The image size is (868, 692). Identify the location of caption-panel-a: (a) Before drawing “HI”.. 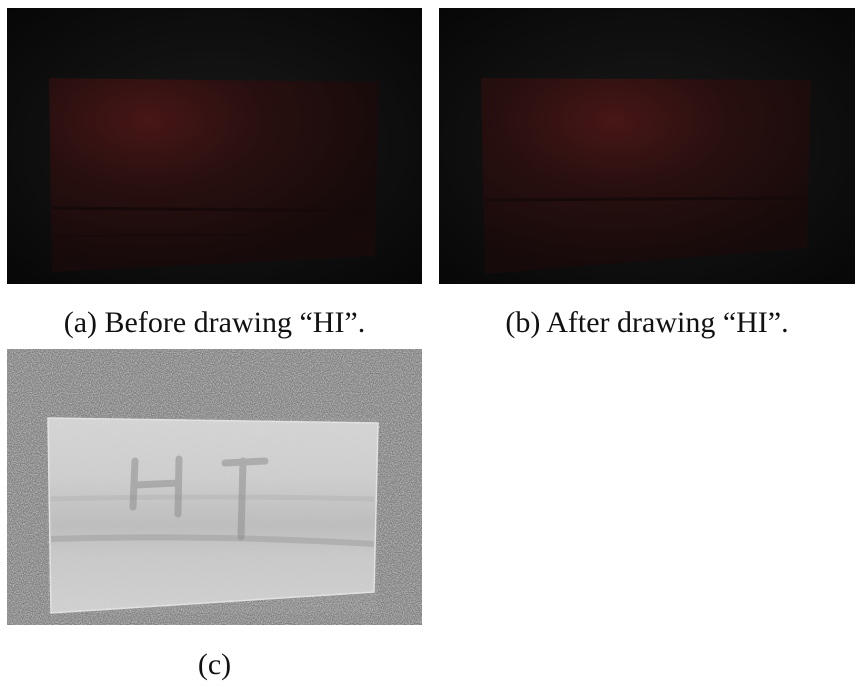
(214, 322).